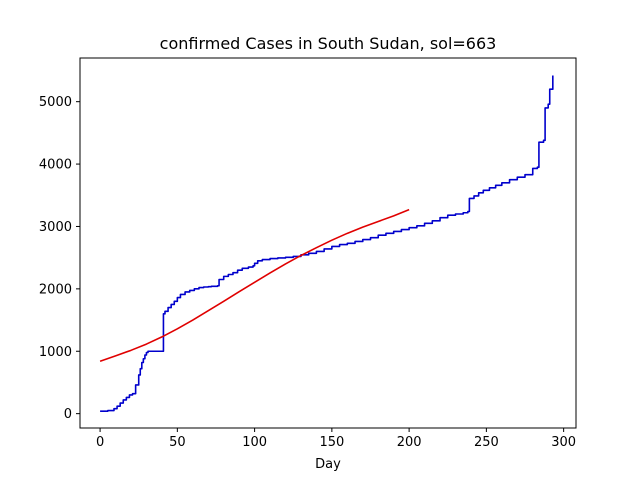  Describe the element at coordinates (59, 258) in the screenshot. I see `y-axis-ticks: 0 1000 2000 3000 4000 5000` at that location.